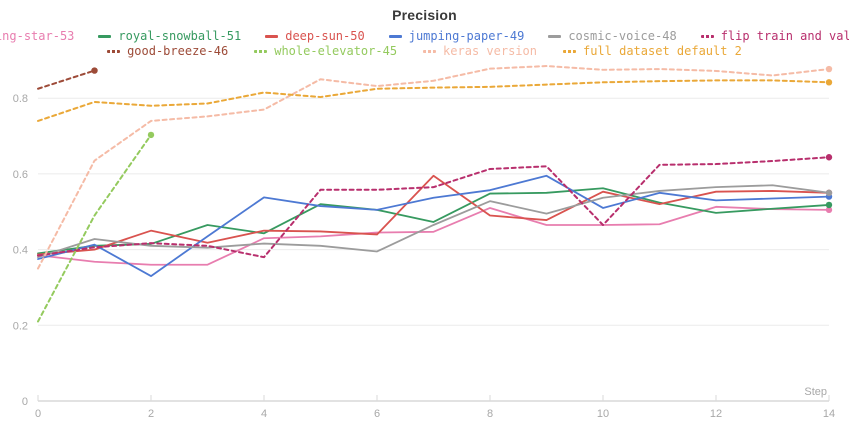 This screenshot has height=440, width=849. I want to click on series-end-dot-keras-version, so click(829, 69).